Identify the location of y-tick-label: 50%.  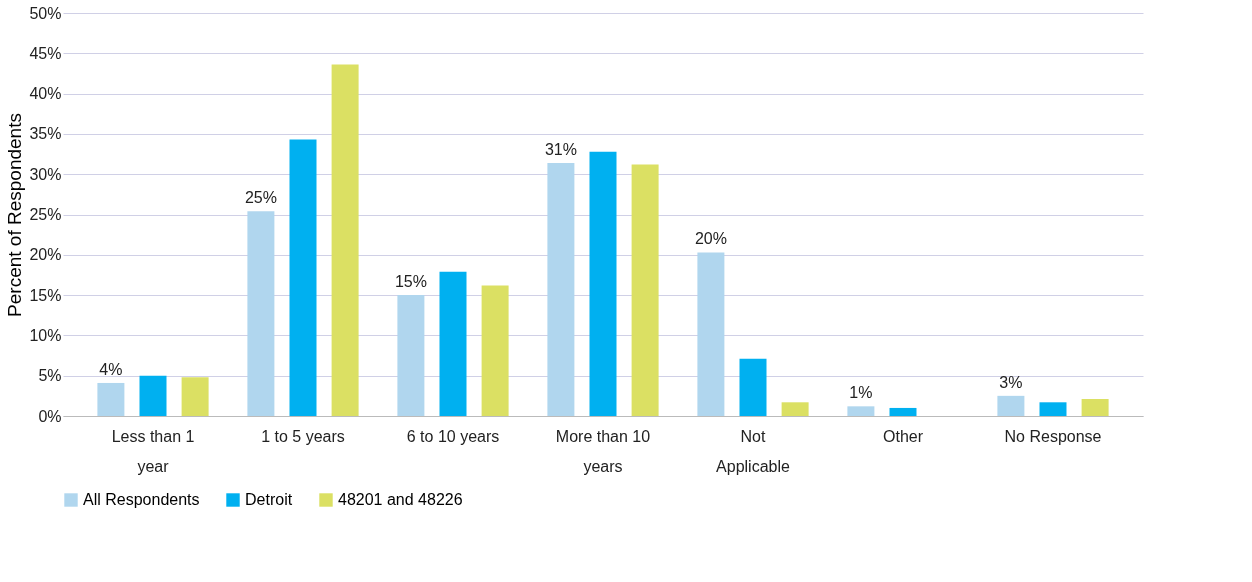
(45, 13).